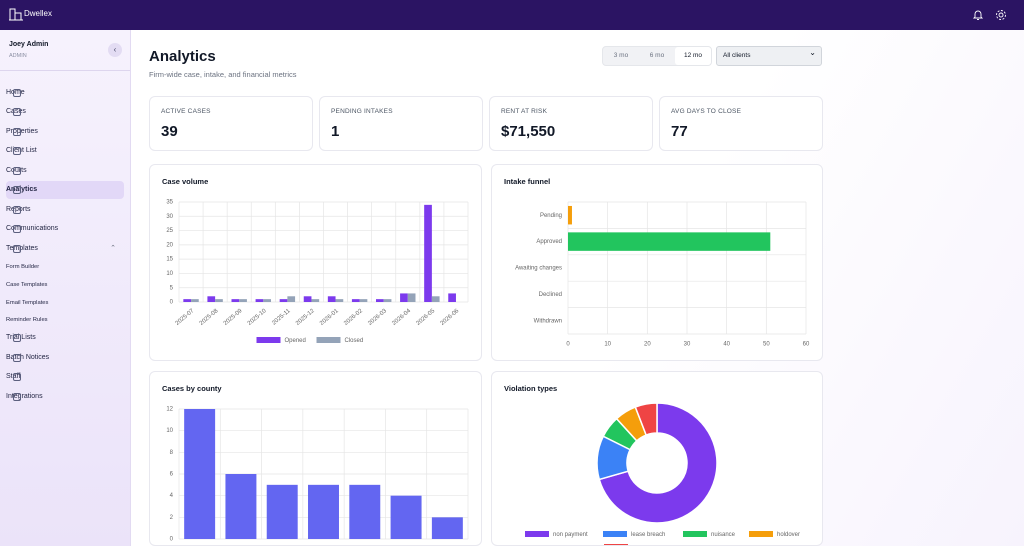  Describe the element at coordinates (1001, 15) in the screenshot. I see `settings-icon` at that location.